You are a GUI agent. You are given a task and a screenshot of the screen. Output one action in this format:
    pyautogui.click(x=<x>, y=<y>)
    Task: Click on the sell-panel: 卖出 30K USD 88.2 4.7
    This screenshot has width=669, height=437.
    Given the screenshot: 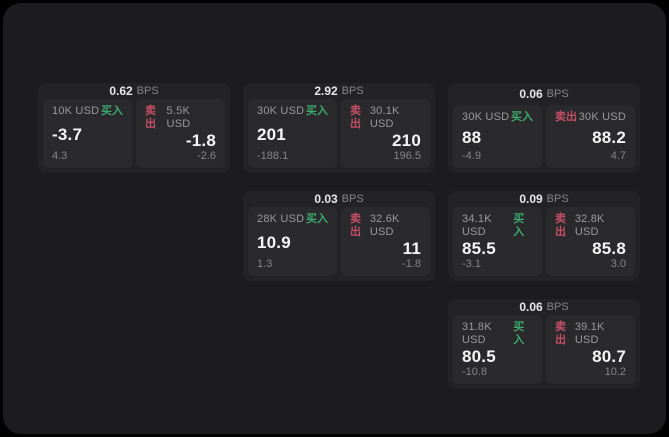 What is the action you would take?
    pyautogui.click(x=590, y=136)
    